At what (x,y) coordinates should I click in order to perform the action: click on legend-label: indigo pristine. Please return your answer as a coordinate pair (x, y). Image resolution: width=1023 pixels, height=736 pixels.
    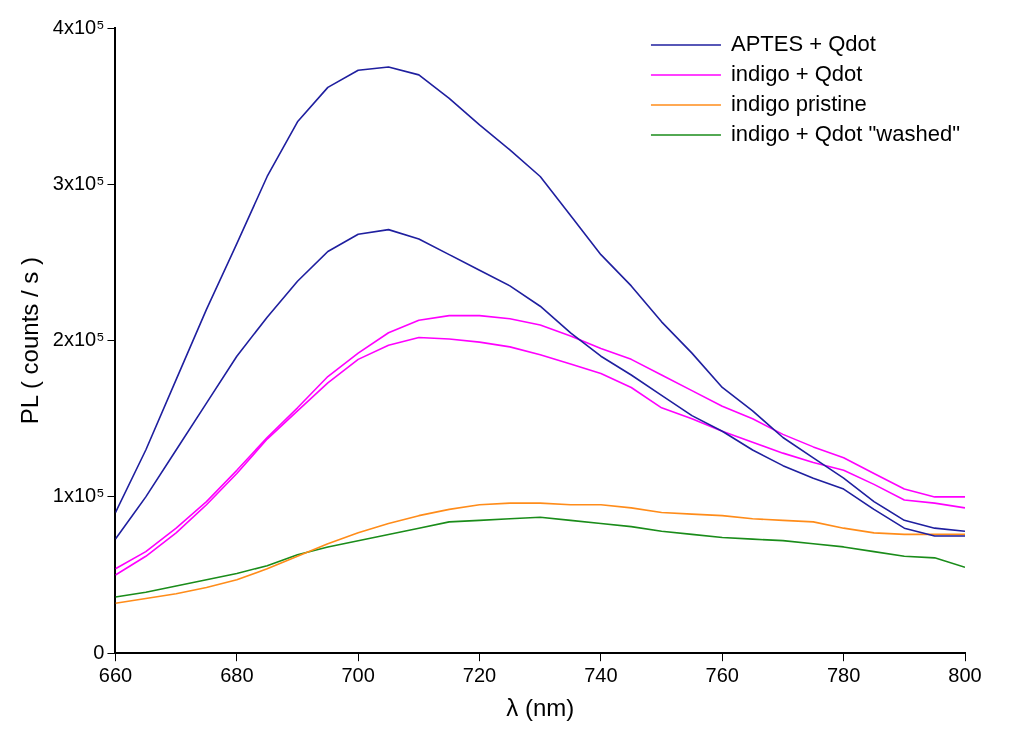
    Looking at the image, I should click on (798, 104).